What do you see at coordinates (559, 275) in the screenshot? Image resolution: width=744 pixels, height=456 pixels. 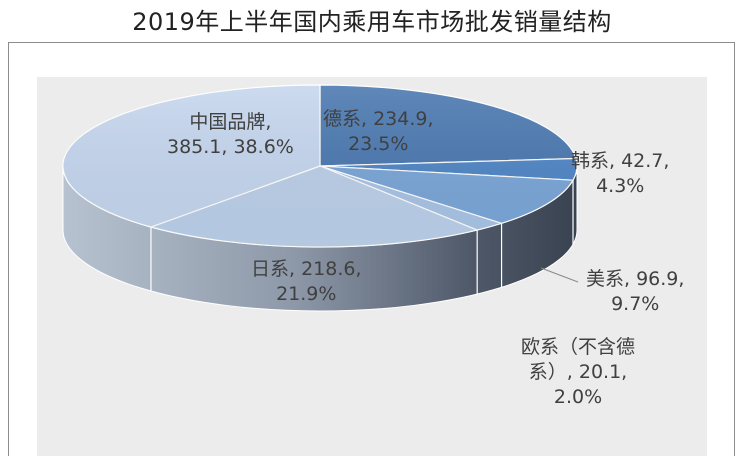 I see `leader-line-american` at bounding box center [559, 275].